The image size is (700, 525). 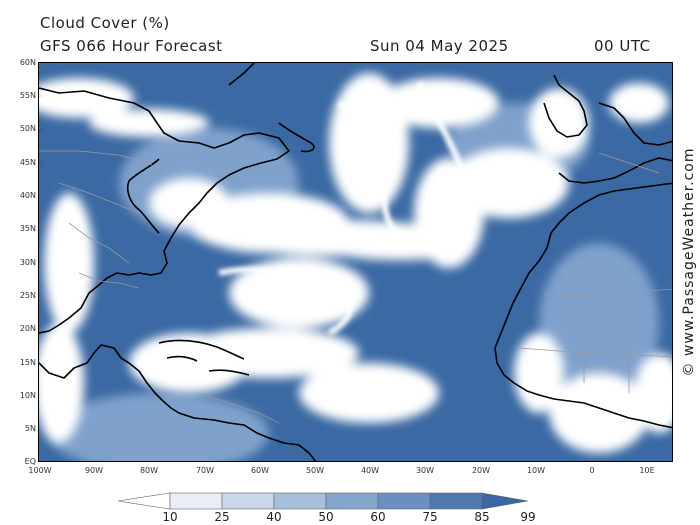 What do you see at coordinates (27, 395) in the screenshot?
I see `lat-label-10n: 10N` at bounding box center [27, 395].